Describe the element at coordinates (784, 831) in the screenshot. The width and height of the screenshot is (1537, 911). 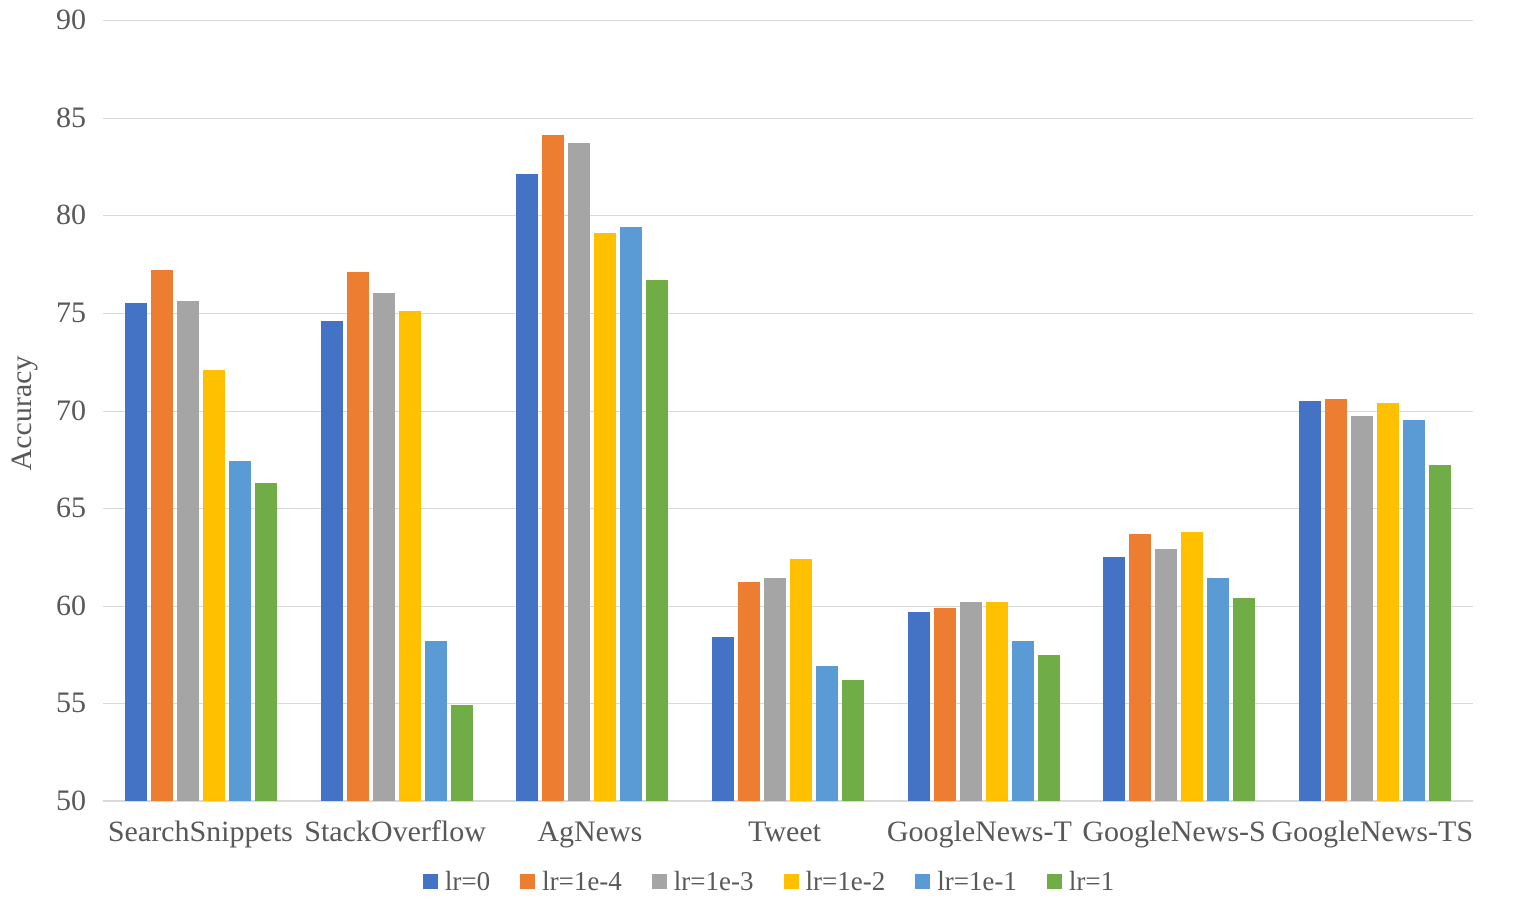
I see `x-label-Tweet: Tweet` at that location.